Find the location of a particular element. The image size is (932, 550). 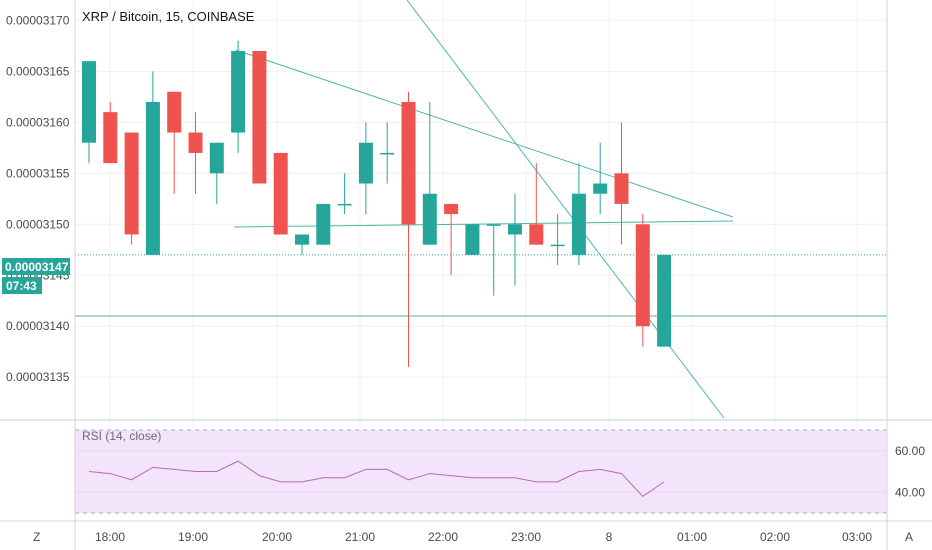

rsi-label: RSI (14, close) is located at coordinates (121, 436).